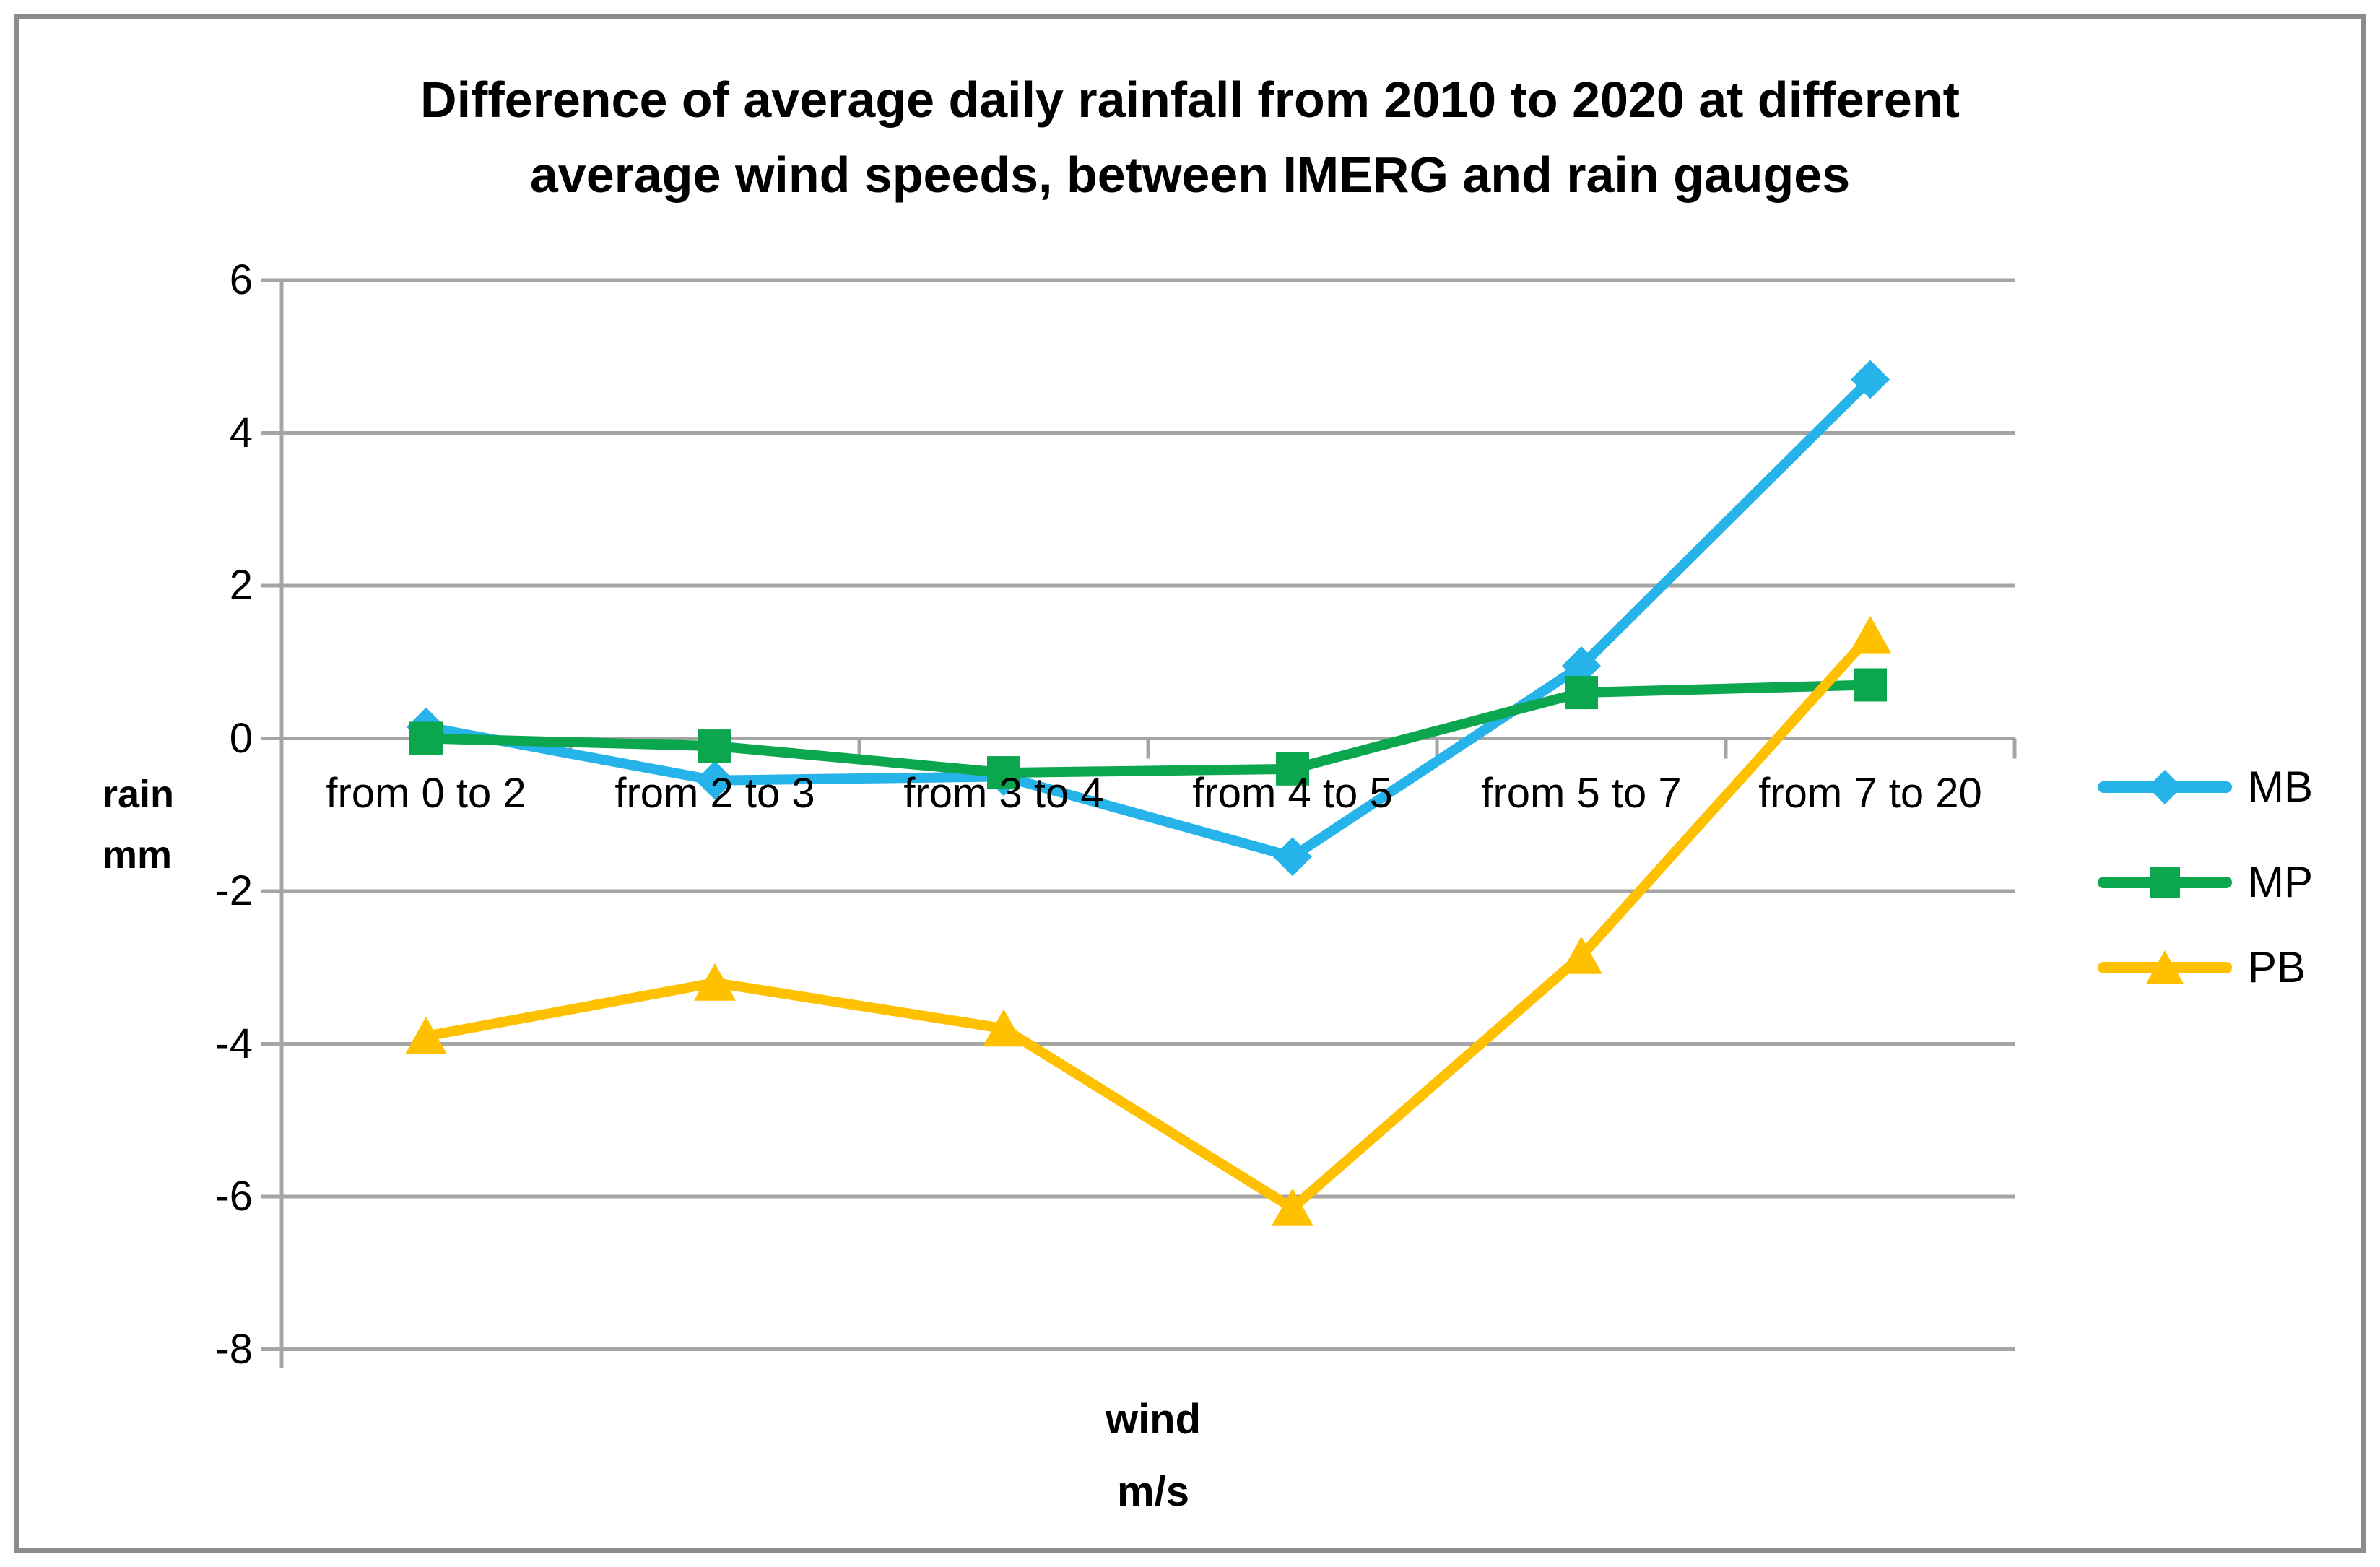 The height and width of the screenshot is (1567, 2380). What do you see at coordinates (241, 585) in the screenshot?
I see `y-tick-label-2: 2` at bounding box center [241, 585].